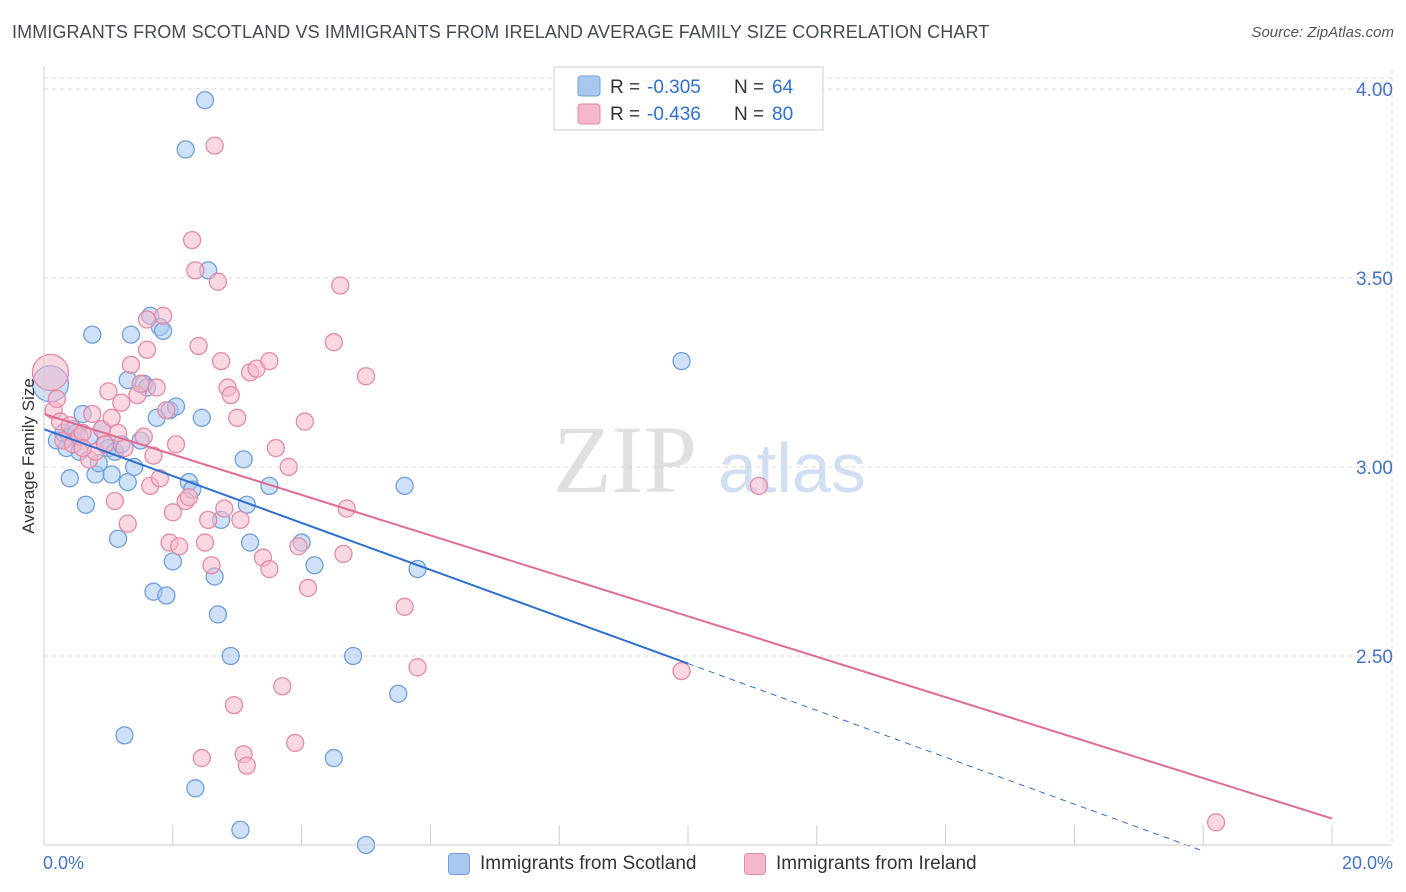  Describe the element at coordinates (63, 863) in the screenshot. I see `x-tick-label-min: 0.0%` at that location.